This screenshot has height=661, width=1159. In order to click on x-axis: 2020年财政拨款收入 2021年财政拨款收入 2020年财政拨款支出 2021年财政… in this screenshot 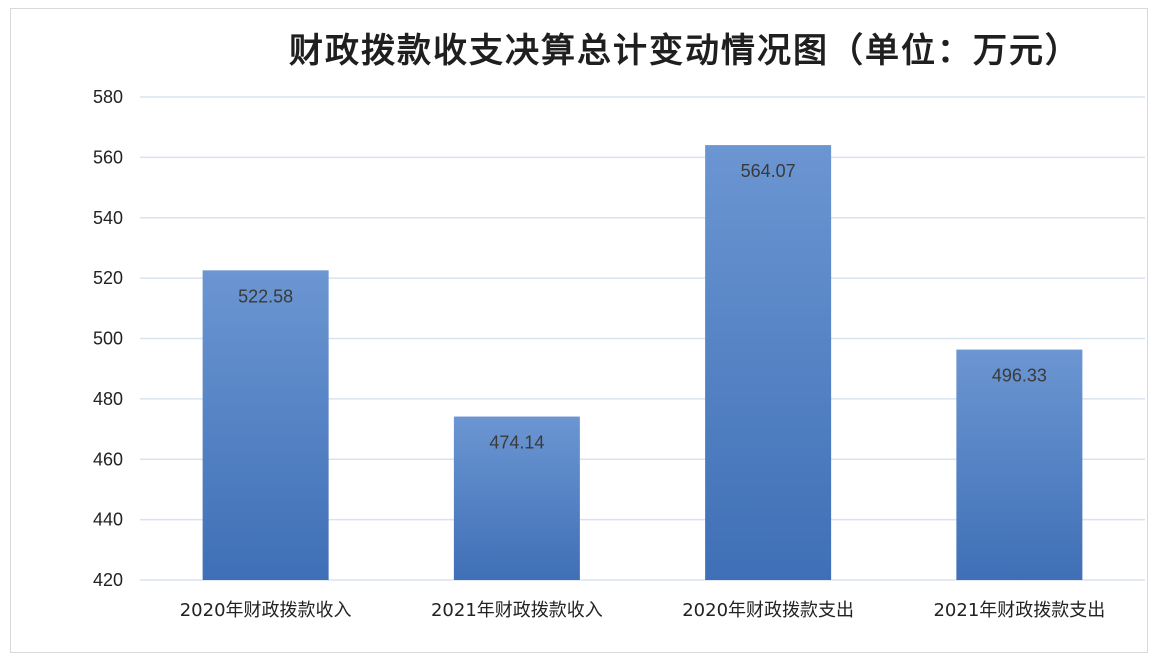, I will do `click(643, 610)`.